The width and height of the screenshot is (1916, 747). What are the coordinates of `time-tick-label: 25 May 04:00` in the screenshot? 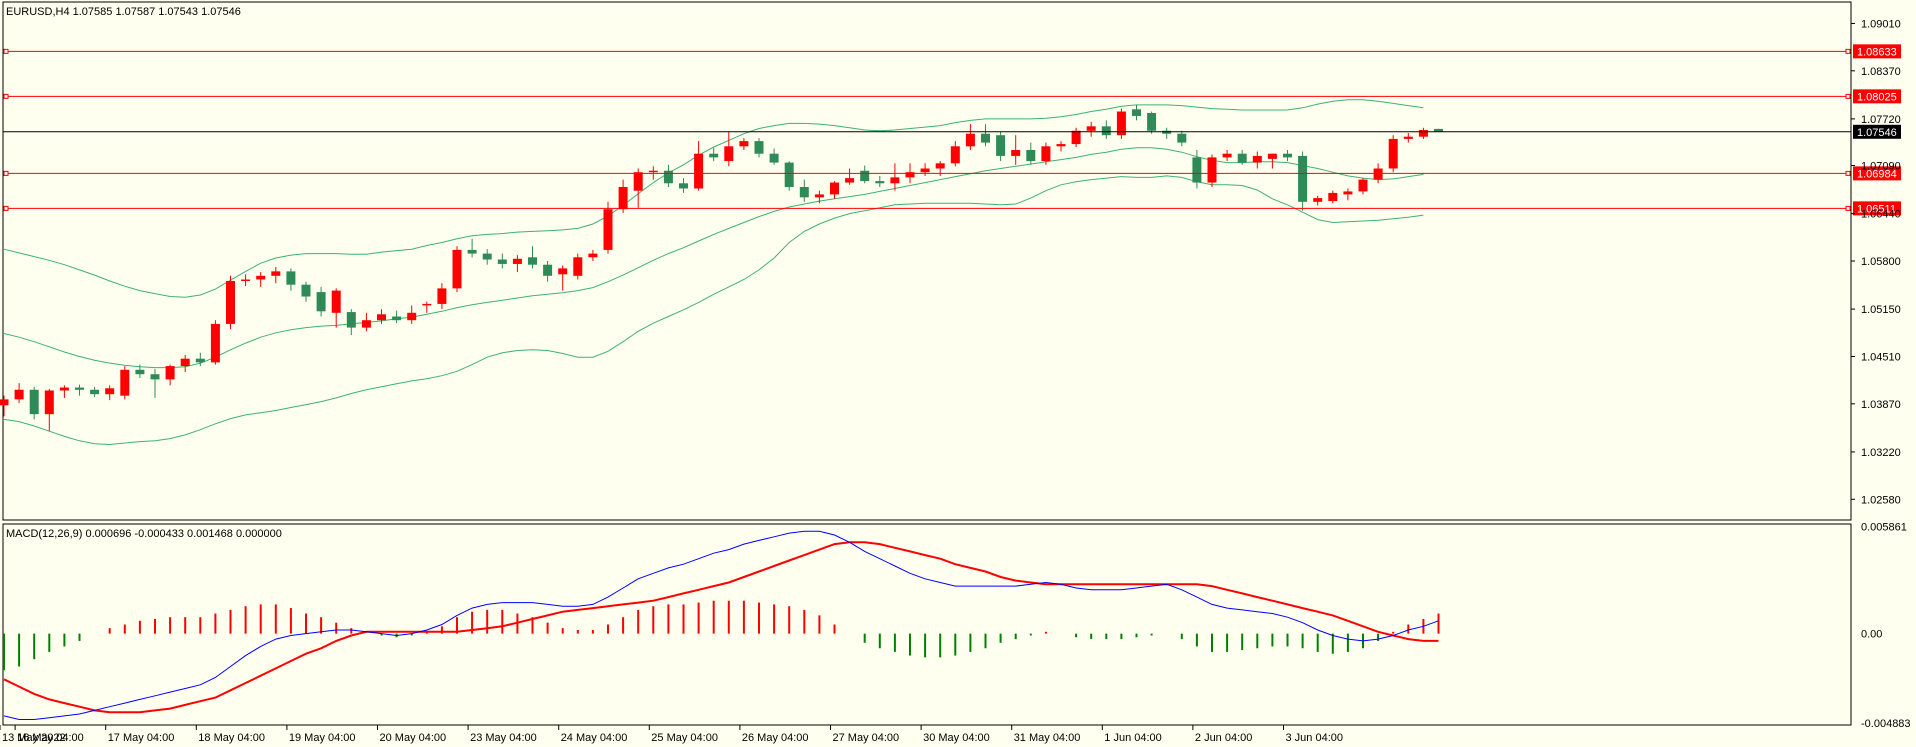 It's located at (684, 738).